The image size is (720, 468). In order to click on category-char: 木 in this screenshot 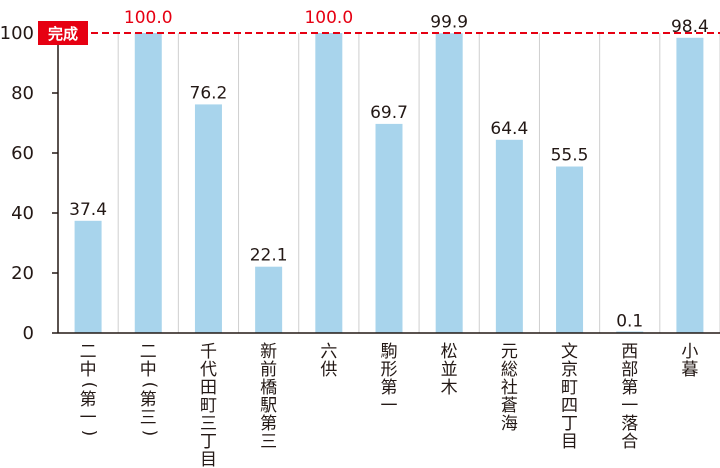, I will do `click(449, 388)`.